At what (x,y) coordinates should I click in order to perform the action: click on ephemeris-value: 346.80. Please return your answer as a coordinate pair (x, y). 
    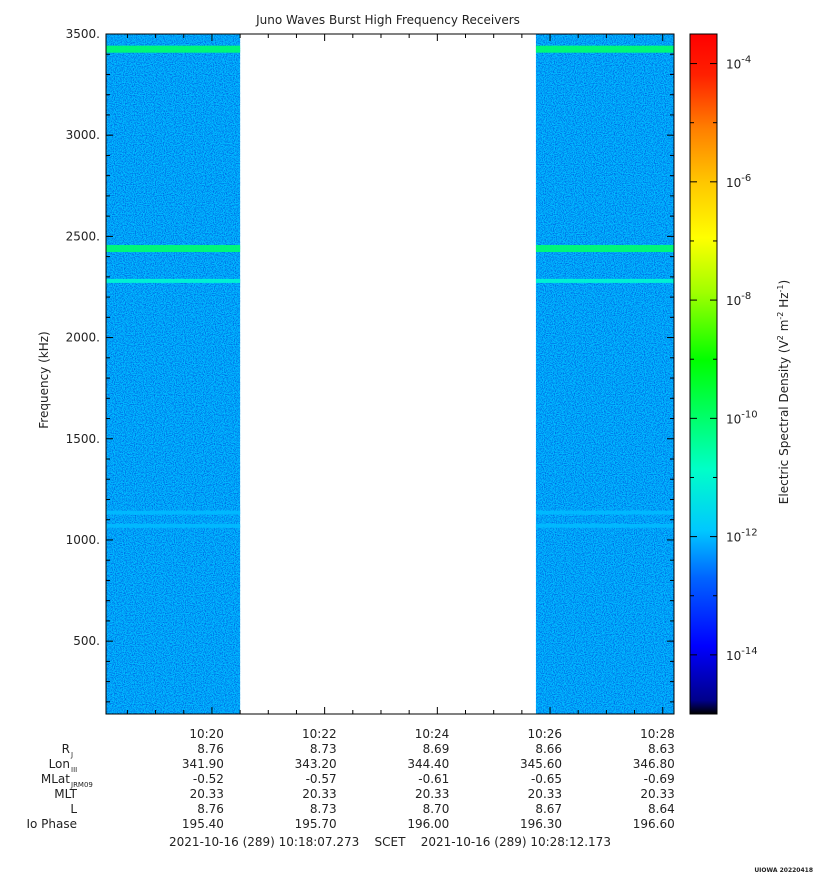
    Looking at the image, I should click on (654, 764).